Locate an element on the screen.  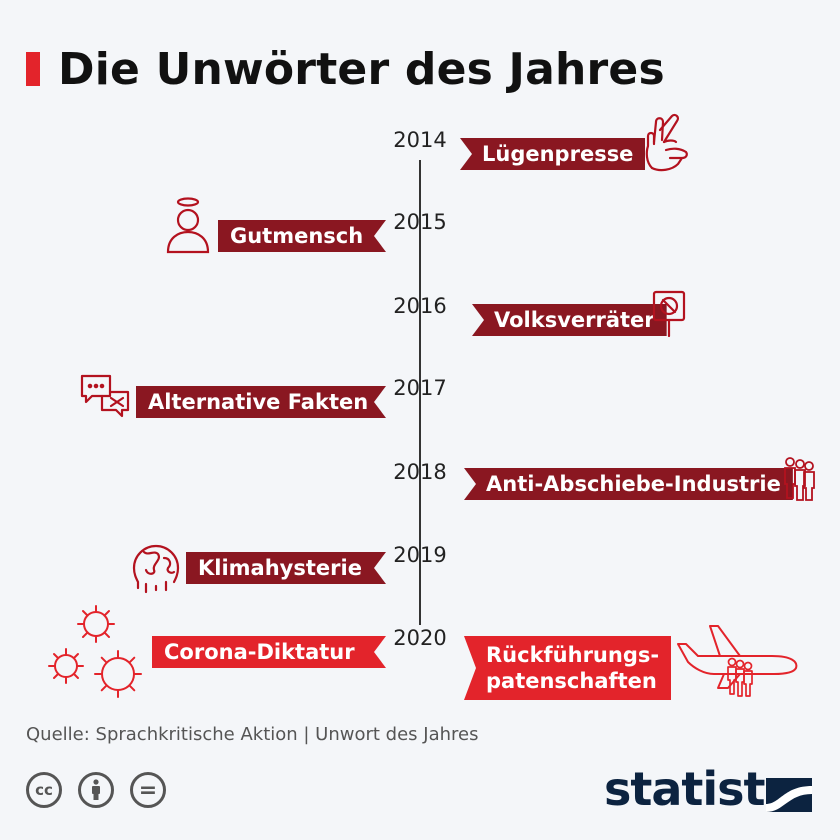
word-banner-2020-right-line1: Rückführungs- is located at coordinates (573, 655).